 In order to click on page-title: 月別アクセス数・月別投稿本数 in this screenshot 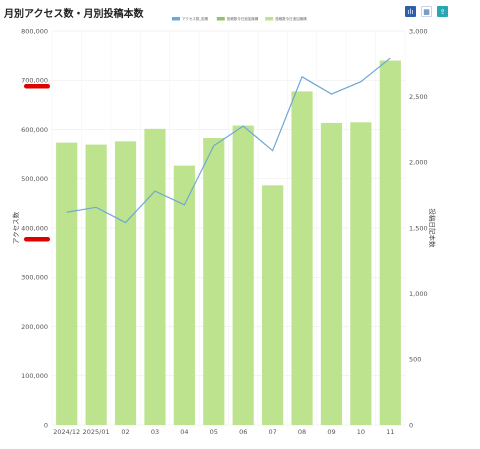, I will do `click(74, 14)`.